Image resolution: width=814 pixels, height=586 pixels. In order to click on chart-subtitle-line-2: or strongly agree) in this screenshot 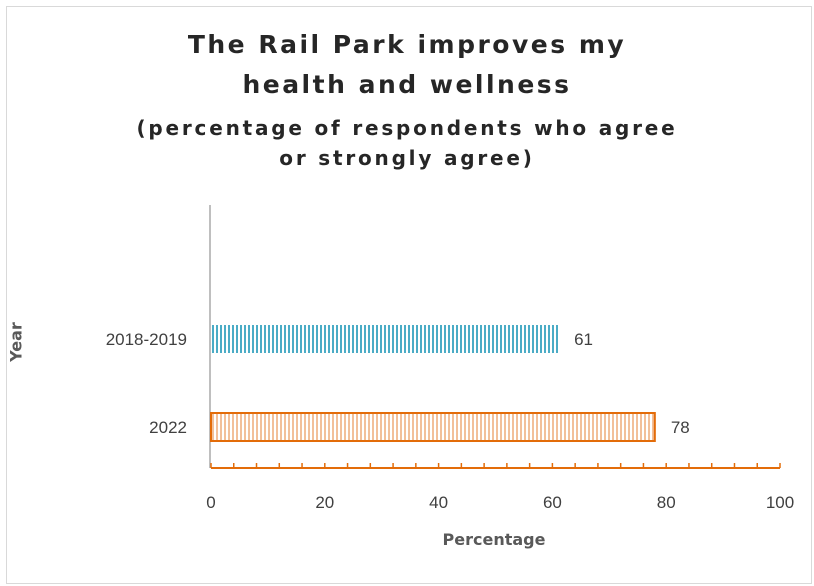, I will do `click(407, 158)`.